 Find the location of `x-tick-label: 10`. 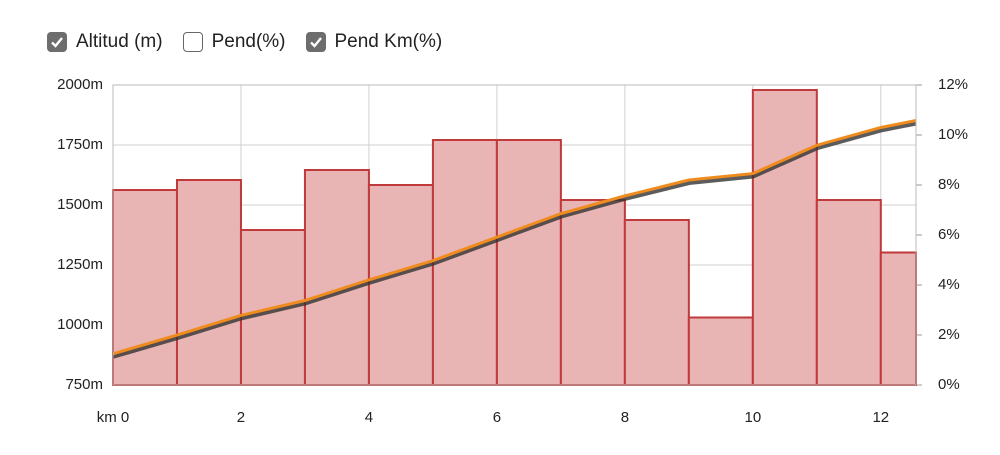

x-tick-label: 10 is located at coordinates (752, 417).